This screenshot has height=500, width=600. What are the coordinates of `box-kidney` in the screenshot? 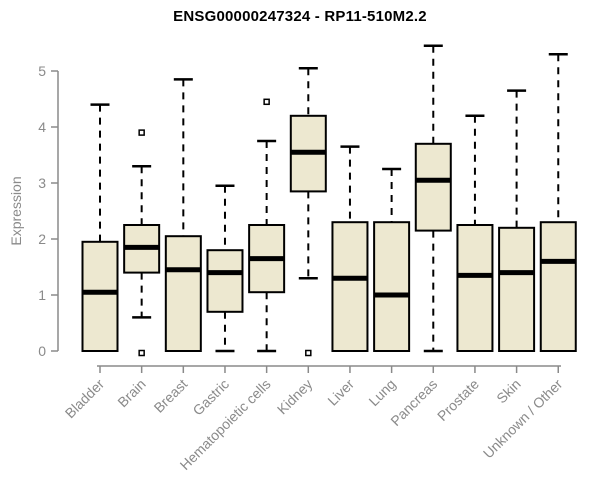 It's located at (308, 211).